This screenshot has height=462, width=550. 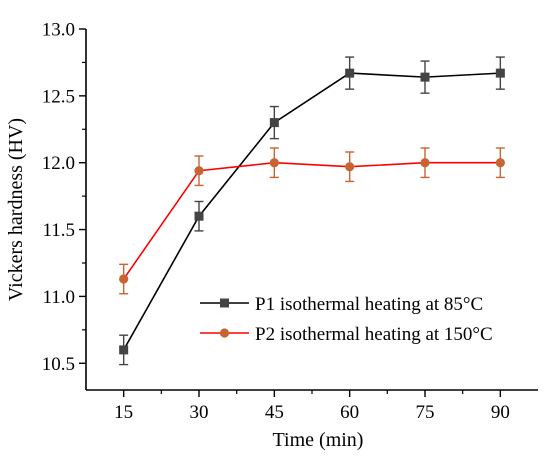 What do you see at coordinates (16, 209) in the screenshot?
I see `y-axis-label: Vickers hardness (HV)` at bounding box center [16, 209].